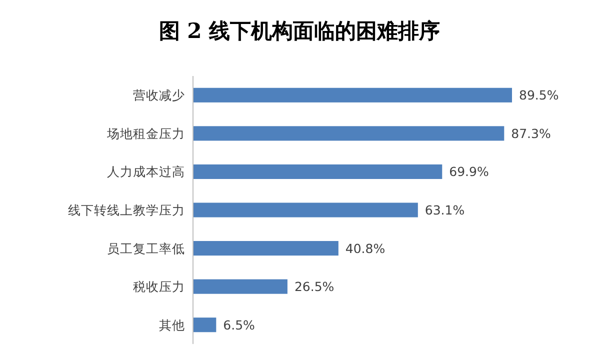 This screenshot has height=345, width=599. Describe the element at coordinates (239, 324) in the screenshot. I see `data-label: 6.5%` at that location.